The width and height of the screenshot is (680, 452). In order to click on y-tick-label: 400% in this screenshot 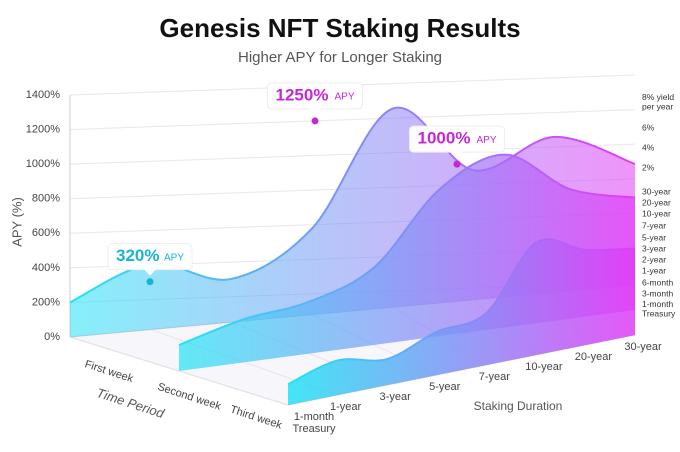, I will do `click(46, 268)`.